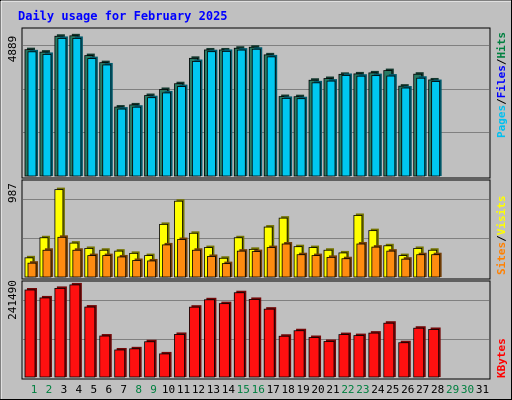 Image resolution: width=512 pixels, height=400 pixels. Describe the element at coordinates (501, 85) in the screenshot. I see `top-panel-legend: Pages/Files/Hits` at that location.